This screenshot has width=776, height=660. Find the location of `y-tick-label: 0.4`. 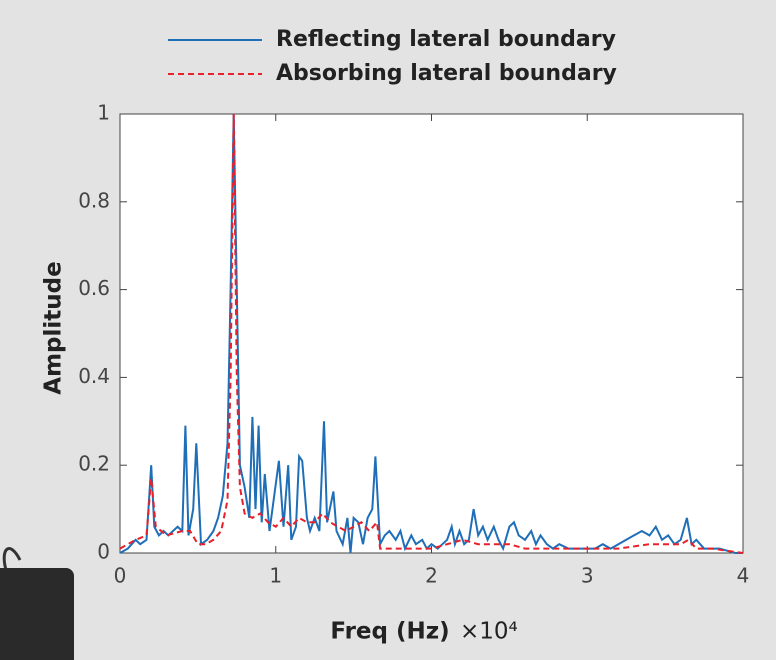

y-tick-label: 0.4 is located at coordinates (94, 376).